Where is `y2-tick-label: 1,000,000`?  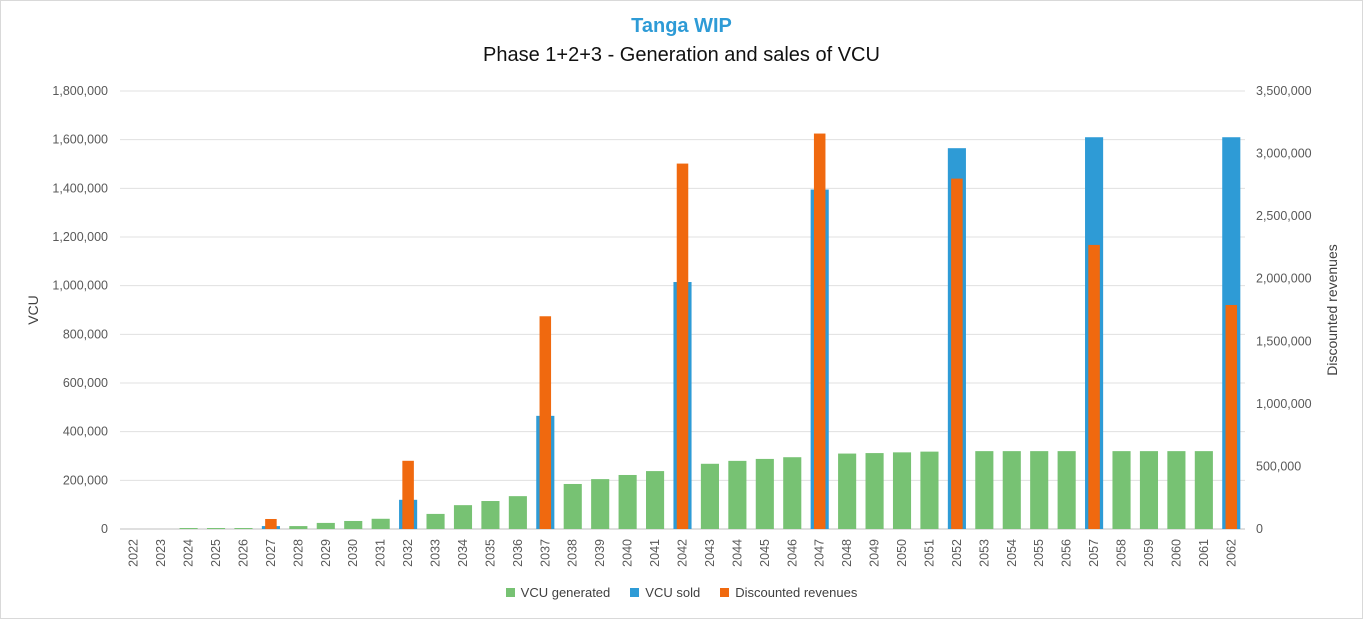
y2-tick-label: 1,000,000 is located at coordinates (1284, 404).